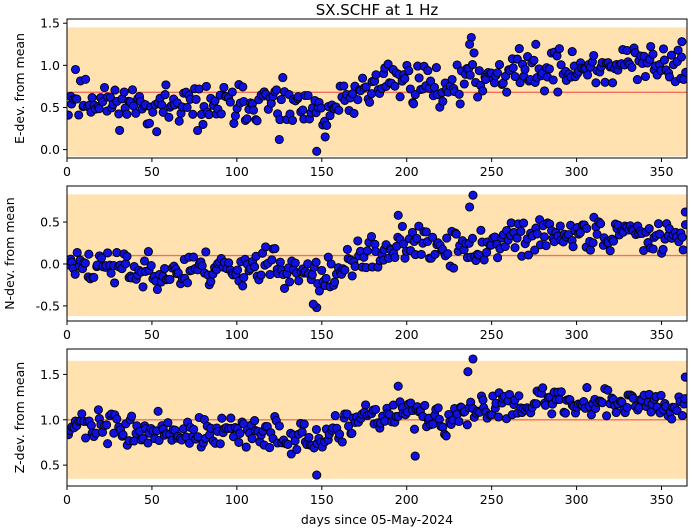  What do you see at coordinates (67, 171) in the screenshot?
I see `x-tick-label: 0` at bounding box center [67, 171].